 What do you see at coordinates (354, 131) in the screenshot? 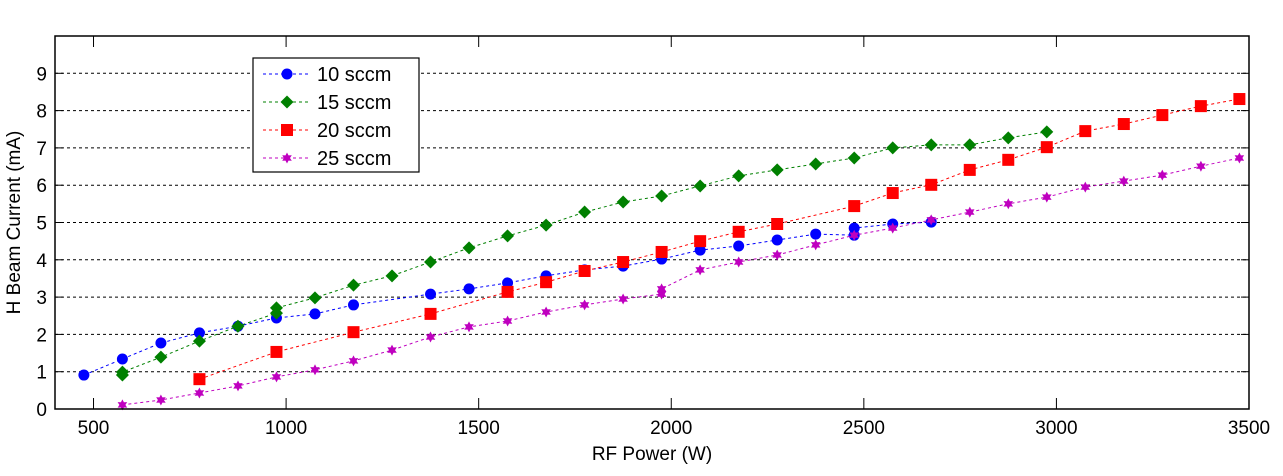
I see `legend-label: 20 sccm` at bounding box center [354, 131].